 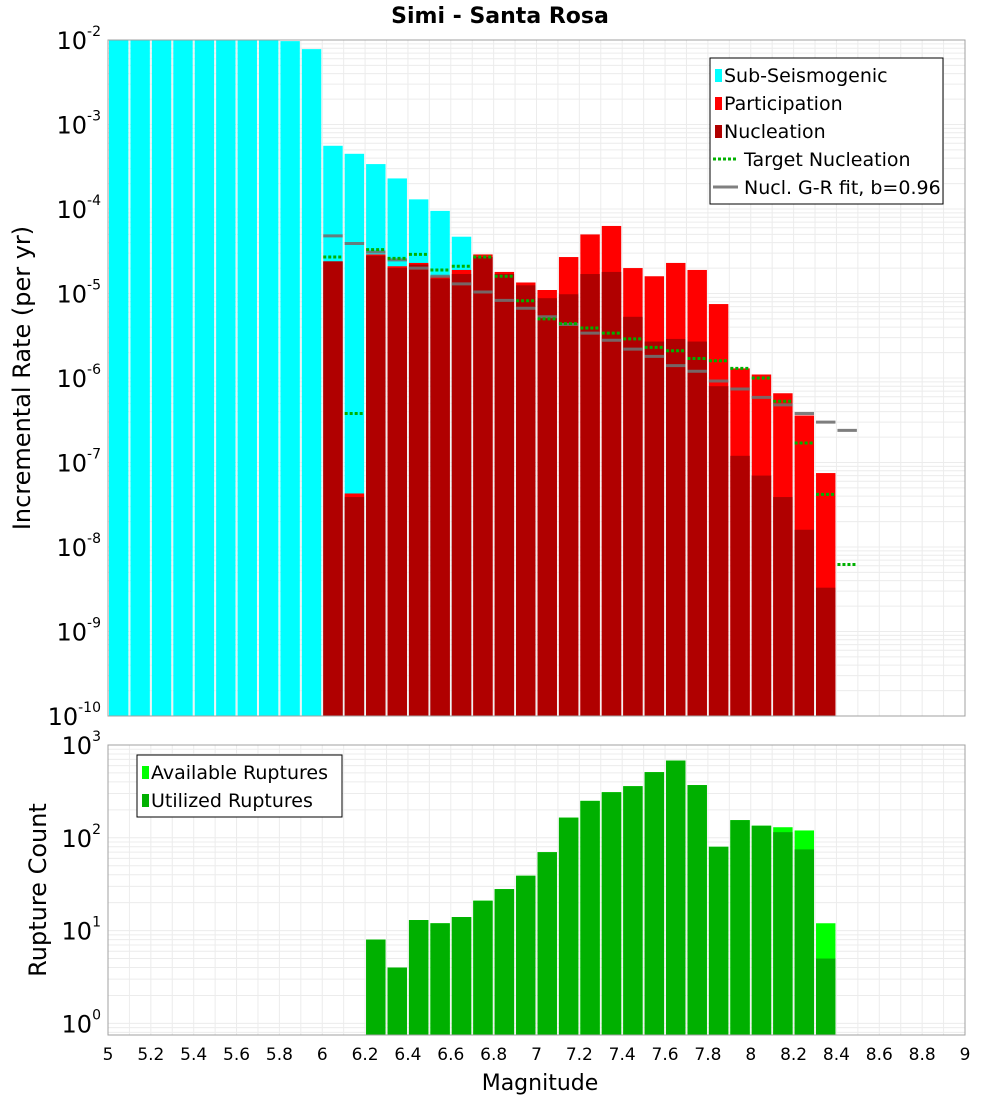 I want to click on y-tick-label: 10⁰, so click(x=81, y=1022).